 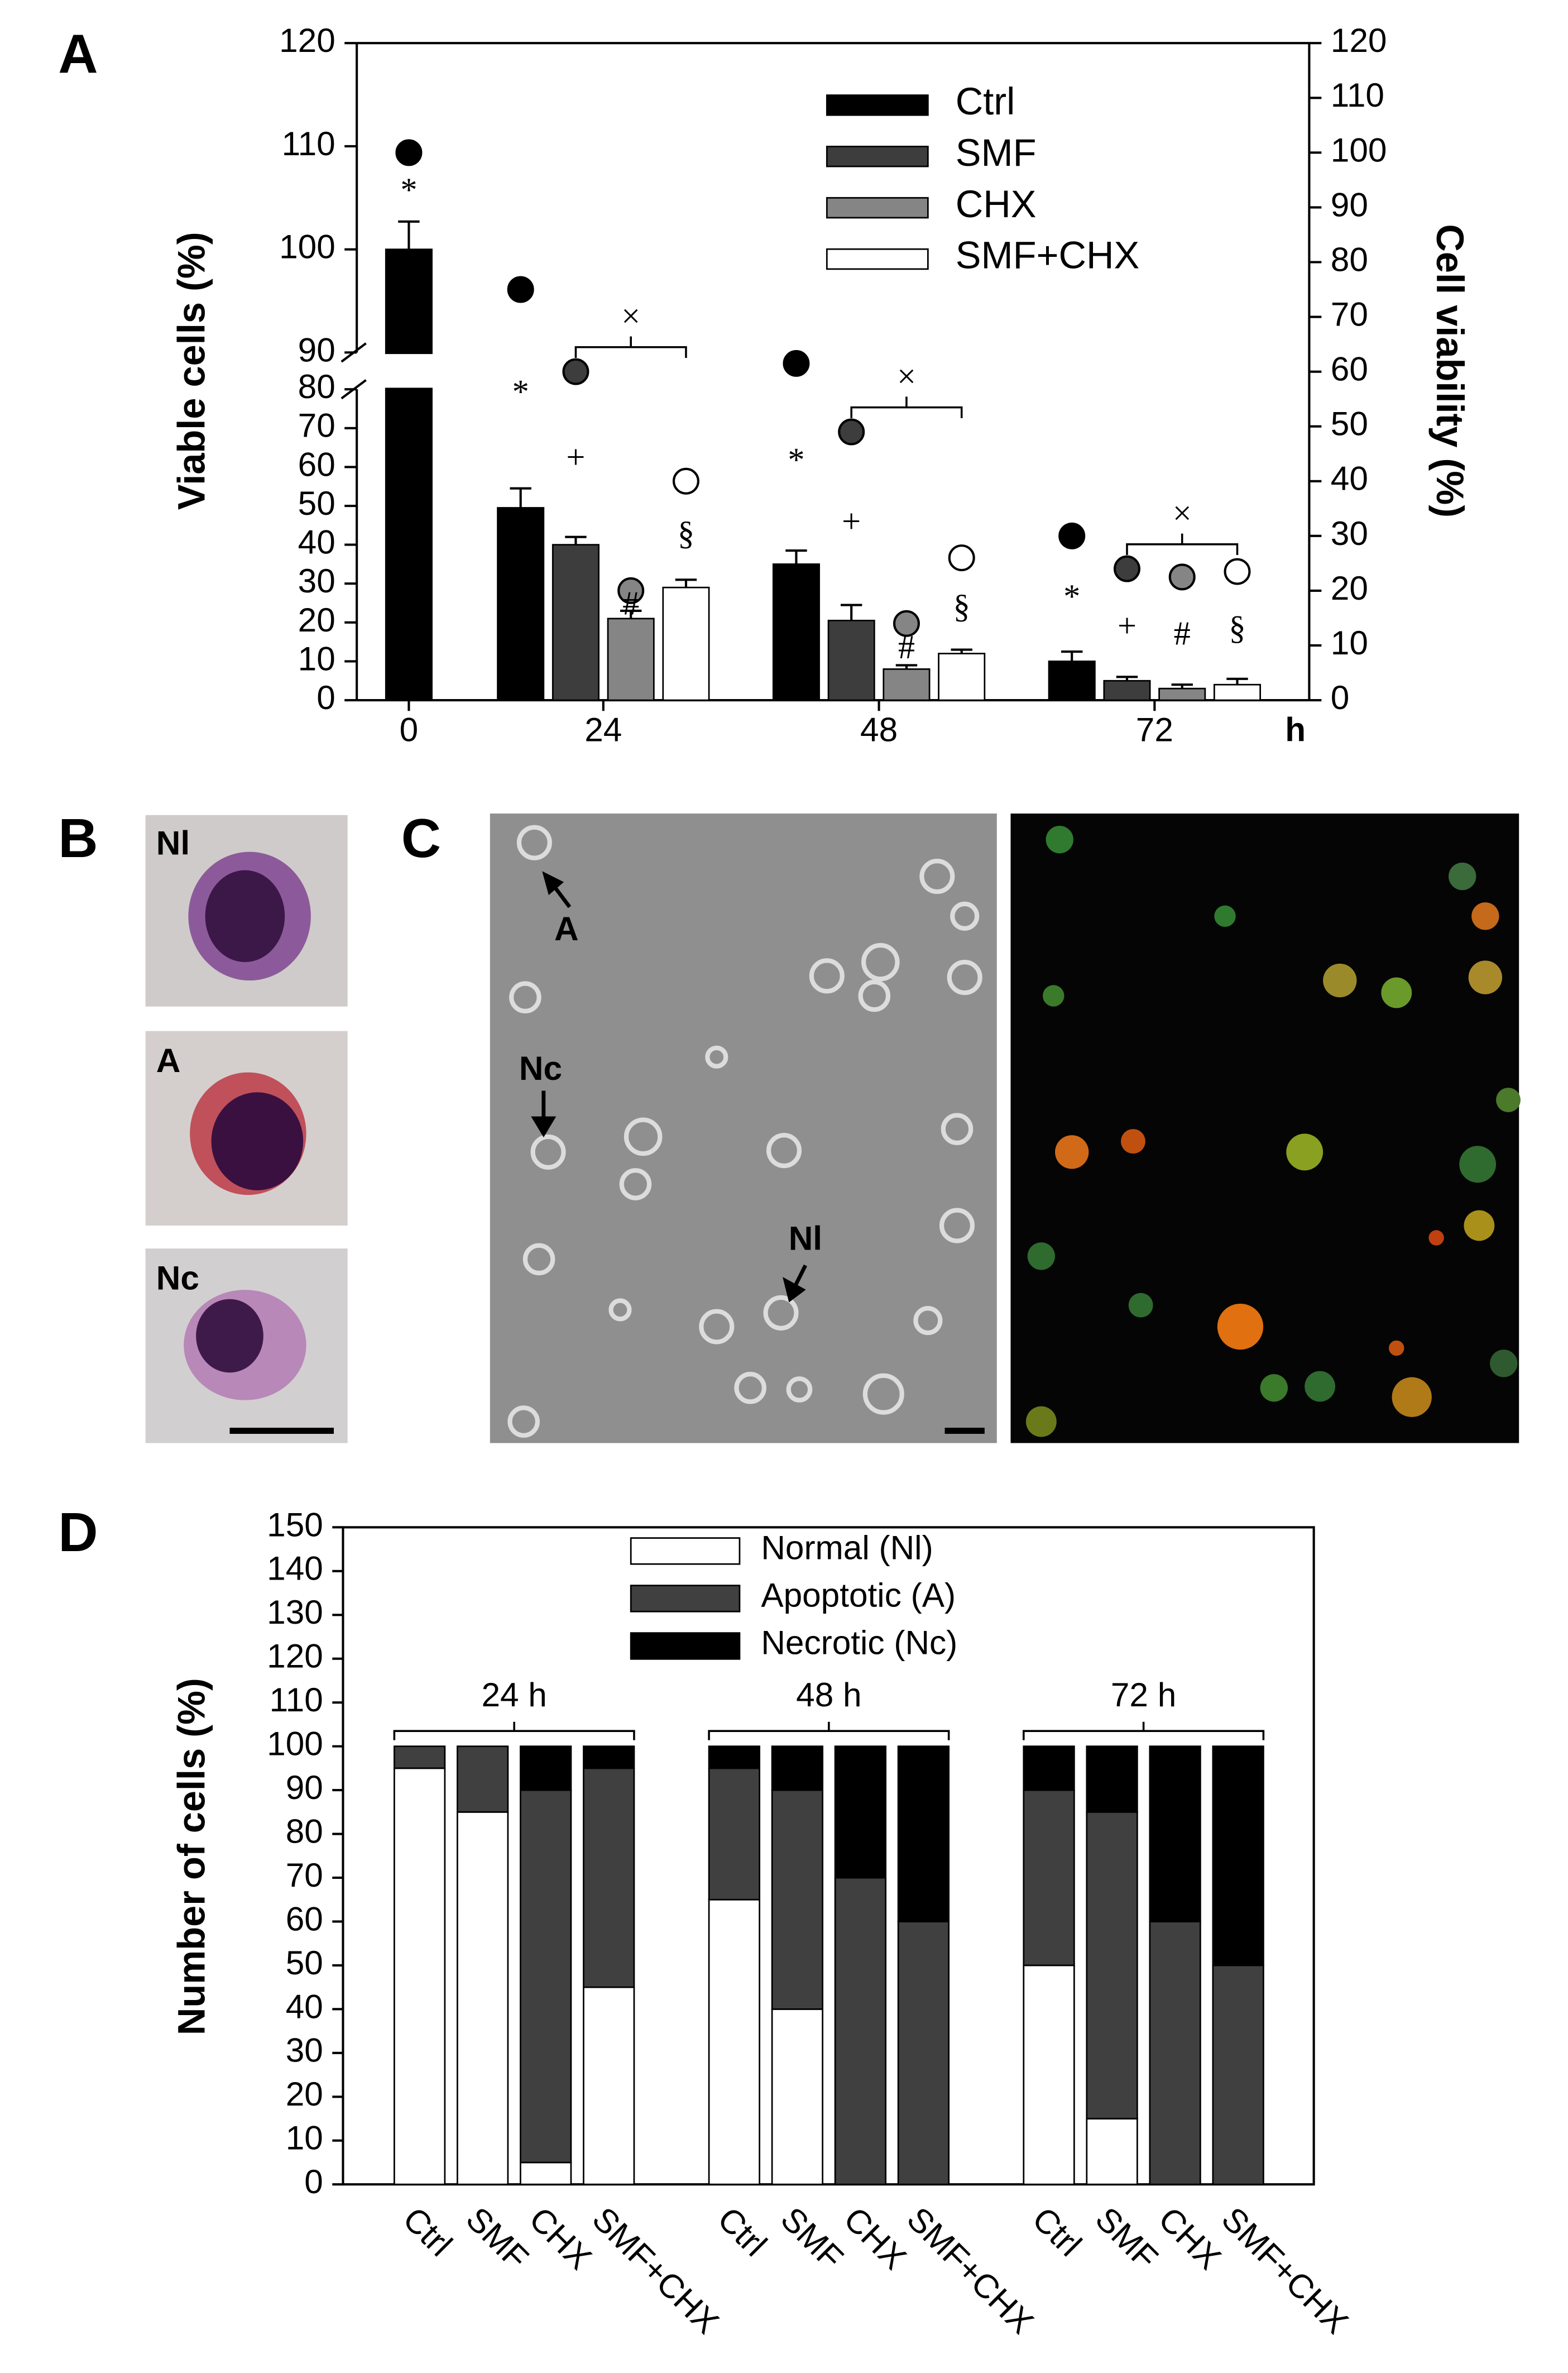 I want to click on x-tick-label: CHX, so click(x=875, y=2237).